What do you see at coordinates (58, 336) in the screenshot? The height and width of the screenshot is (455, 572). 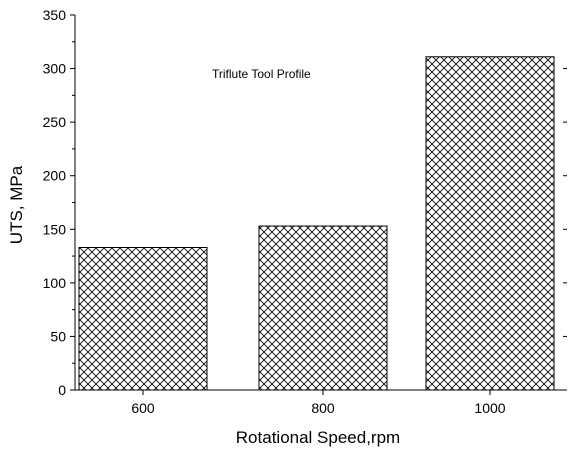 I see `y-tick-label: 50` at bounding box center [58, 336].